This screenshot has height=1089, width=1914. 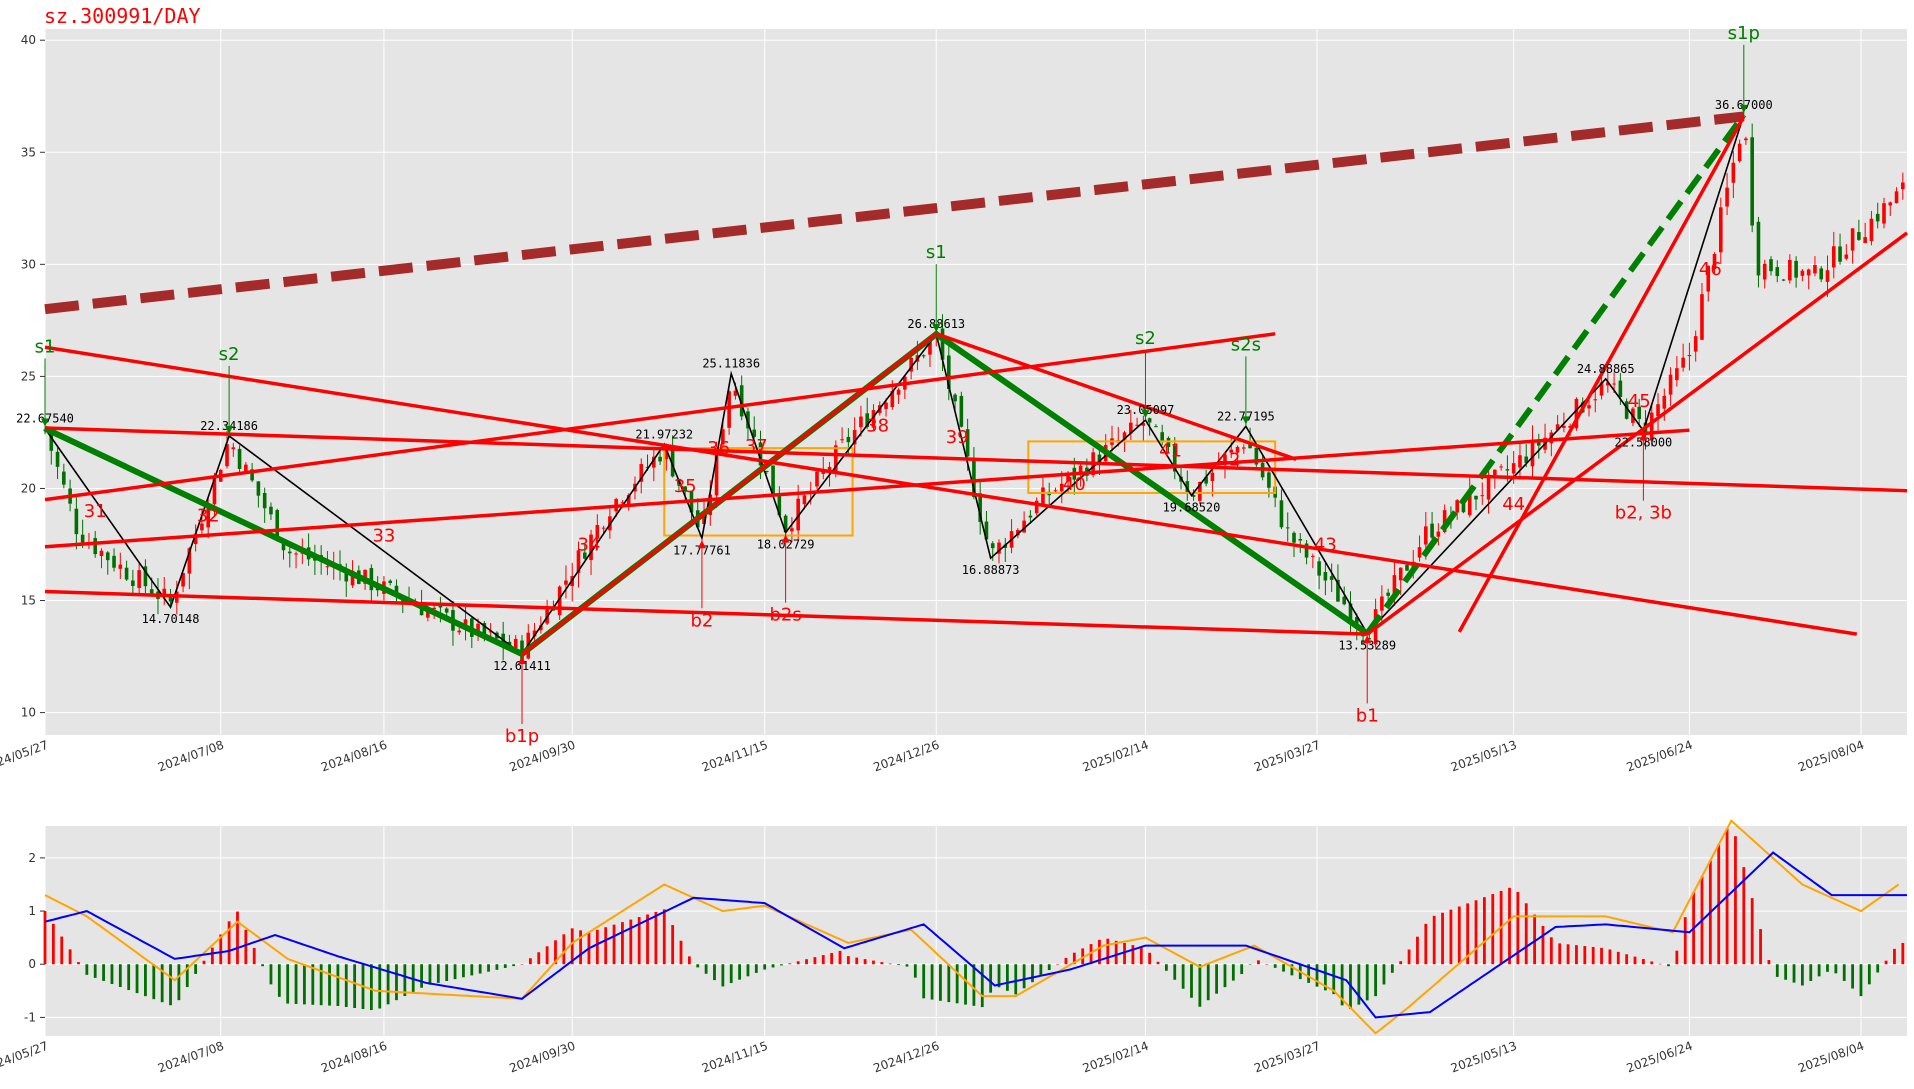 What do you see at coordinates (95, 511) in the screenshot?
I see `segment-label: 31` at bounding box center [95, 511].